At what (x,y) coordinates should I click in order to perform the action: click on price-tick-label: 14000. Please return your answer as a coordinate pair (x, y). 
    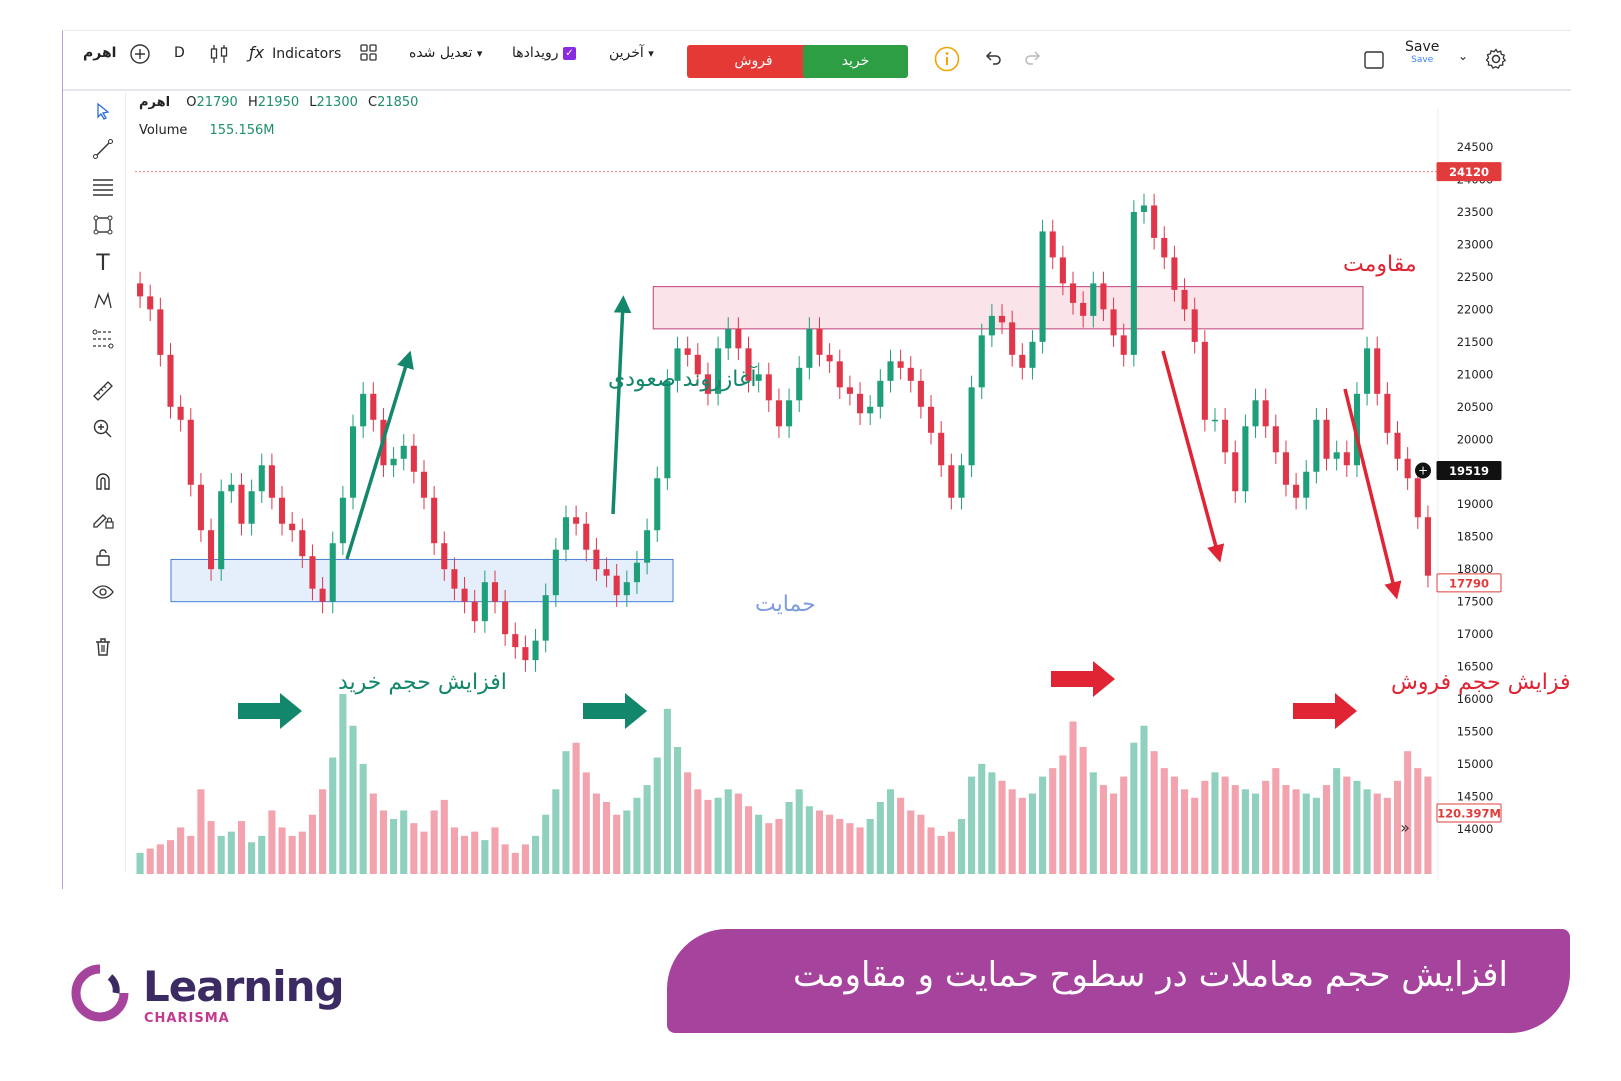
    Looking at the image, I should click on (1475, 829).